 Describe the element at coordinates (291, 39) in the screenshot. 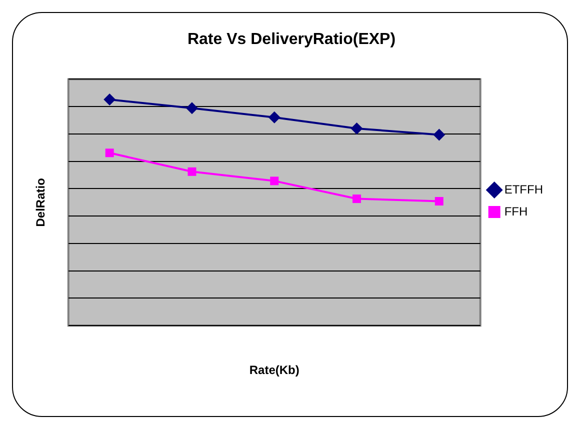

I see `chart-title: Rate Vs DeliveryRatio(EXP)` at that location.